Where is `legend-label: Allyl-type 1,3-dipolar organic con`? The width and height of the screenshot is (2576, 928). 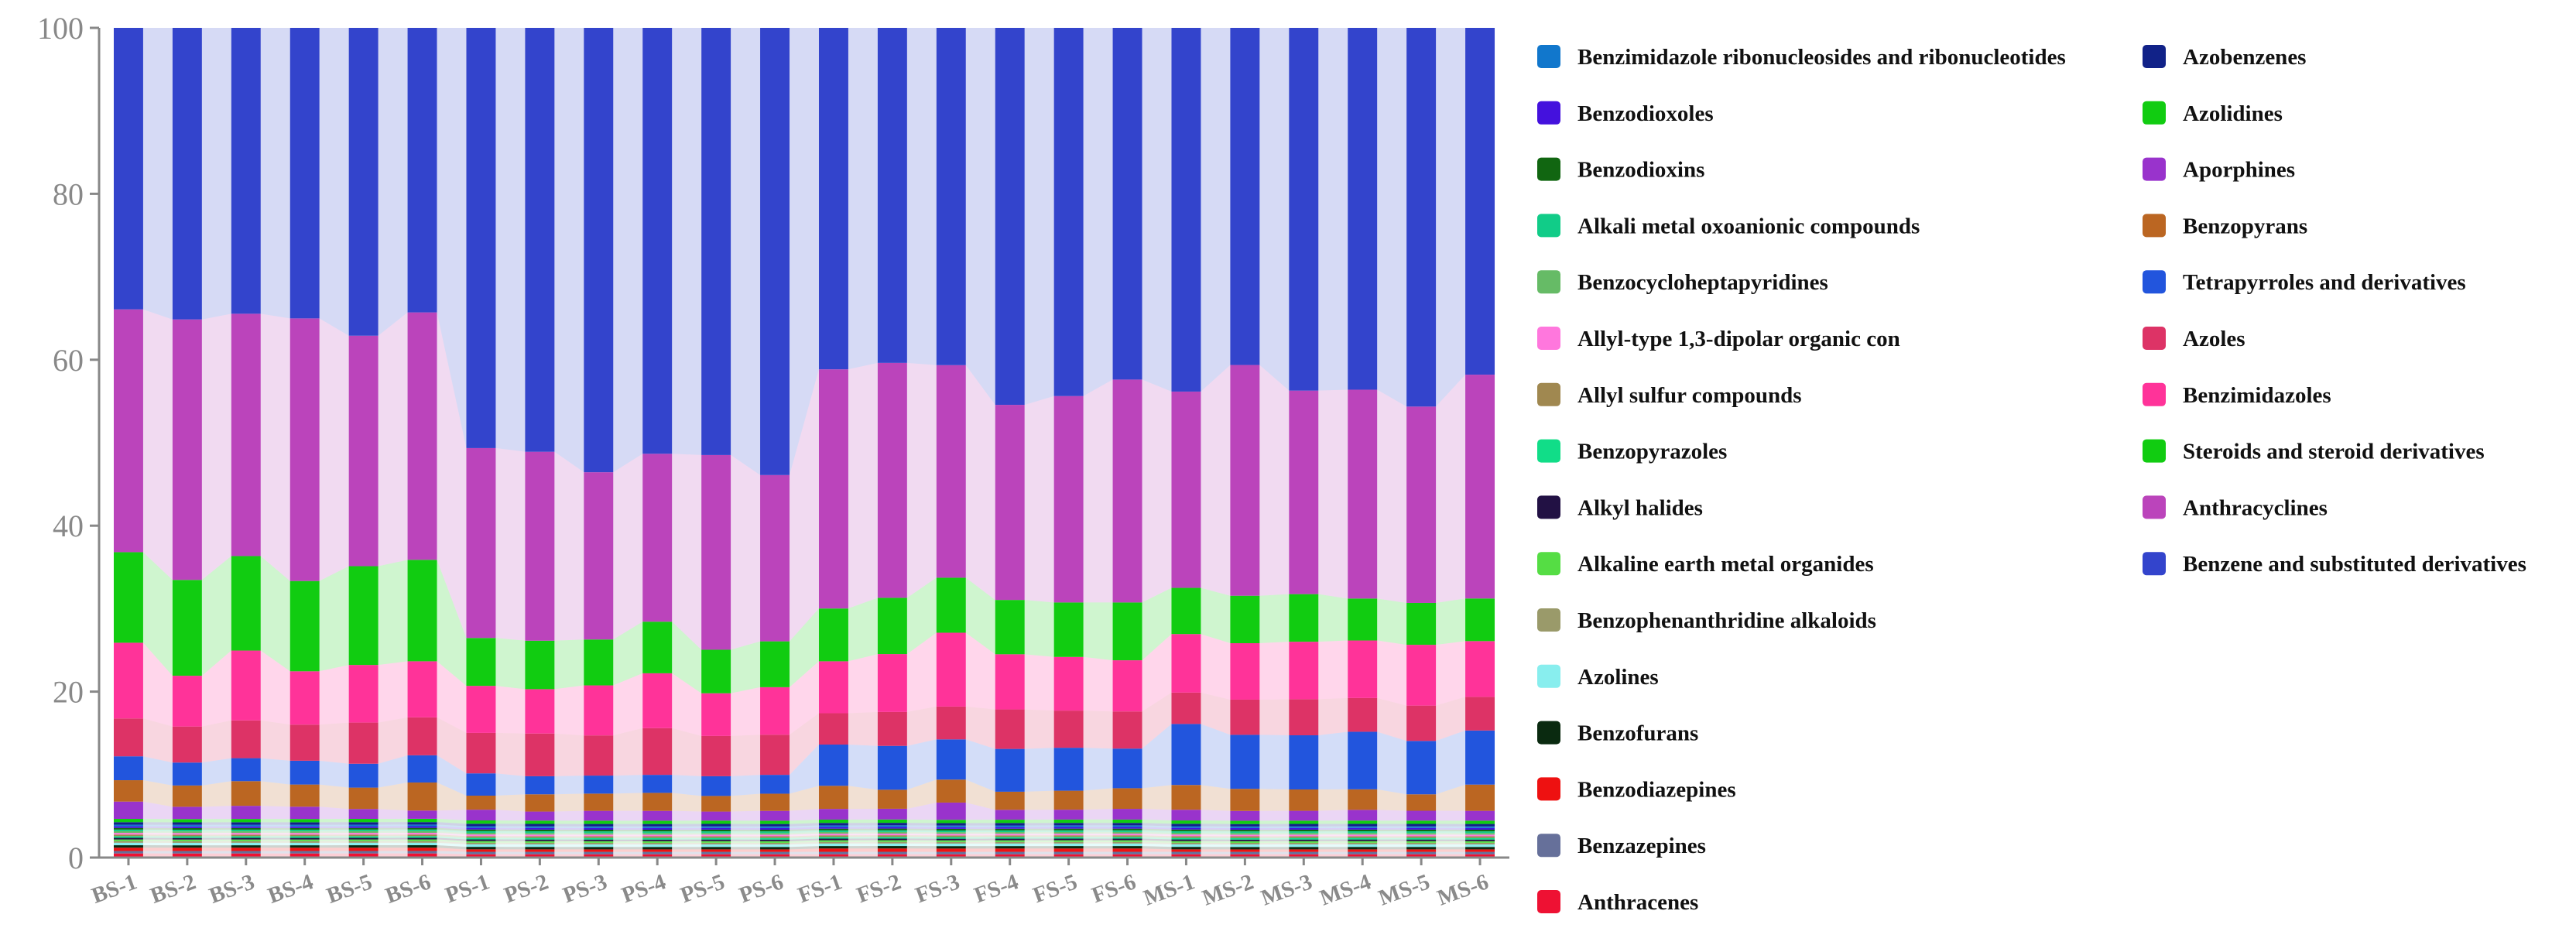 legend-label: Allyl-type 1,3-dipolar organic con is located at coordinates (1738, 339).